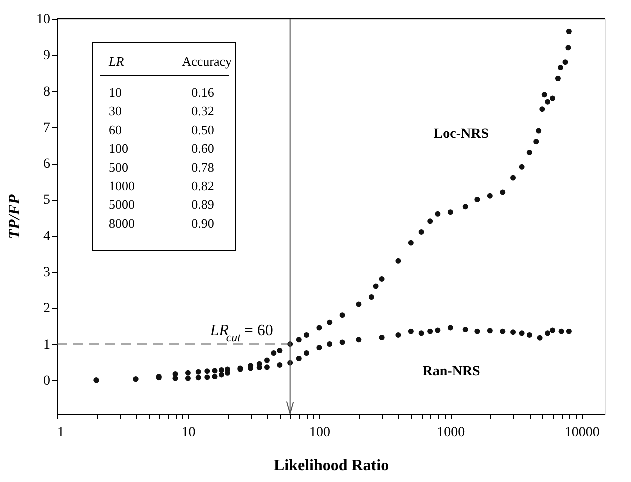 This screenshot has width=631, height=482. What do you see at coordinates (203, 186) in the screenshot?
I see `annotation: 0.82` at bounding box center [203, 186].